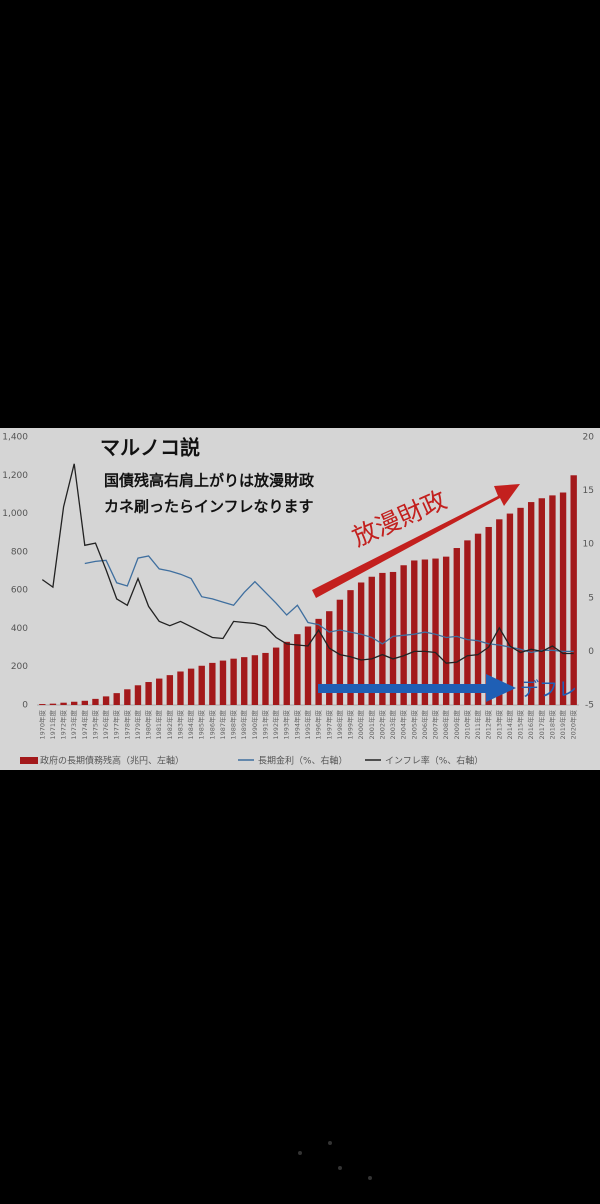 The width and height of the screenshot is (600, 1204). What do you see at coordinates (19, 667) in the screenshot?
I see `y-tick-label: 200` at bounding box center [19, 667].